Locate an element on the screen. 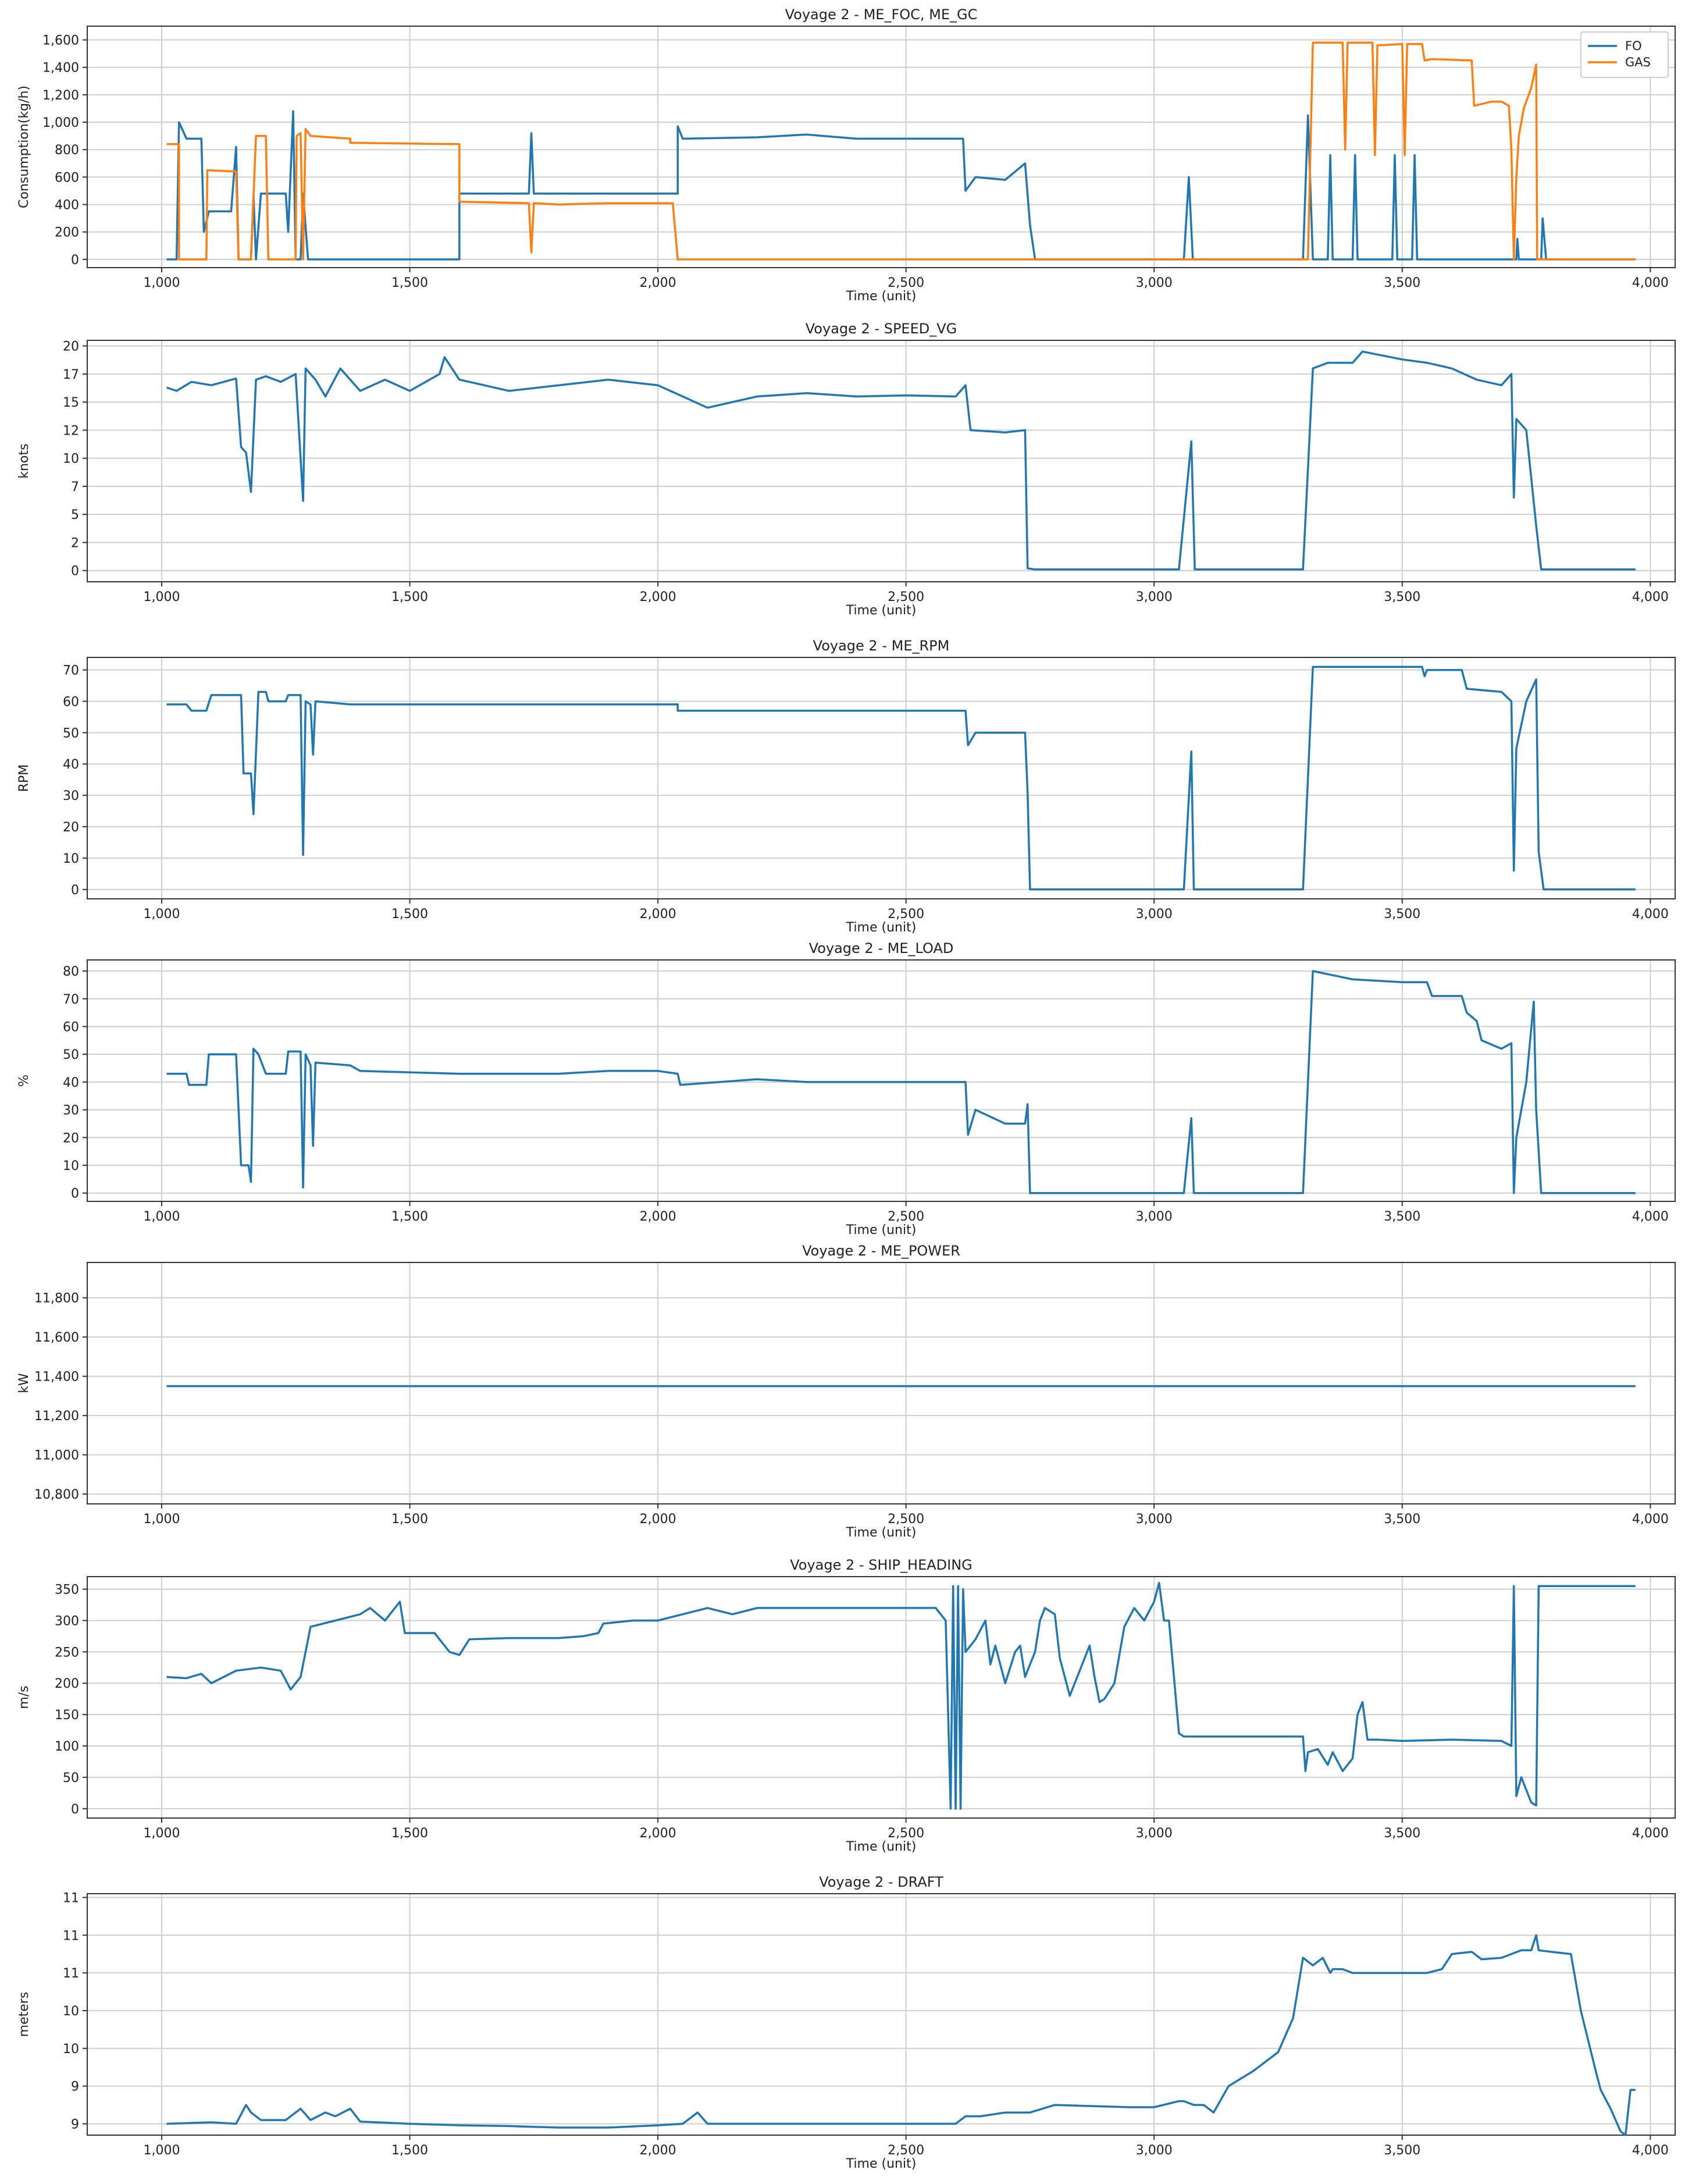 The width and height of the screenshot is (1692, 2184). y-tick-label: 200 is located at coordinates (67, 233).